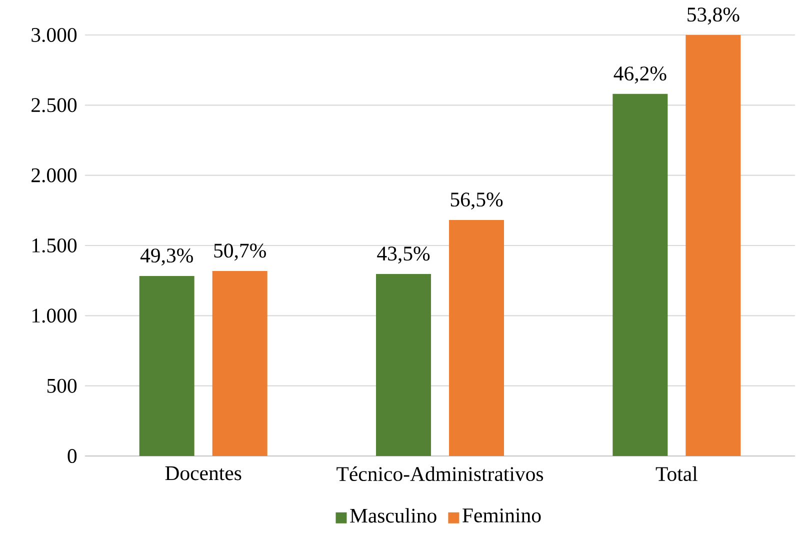 The width and height of the screenshot is (806, 543). I want to click on annotation: 49,3%, so click(166, 257).